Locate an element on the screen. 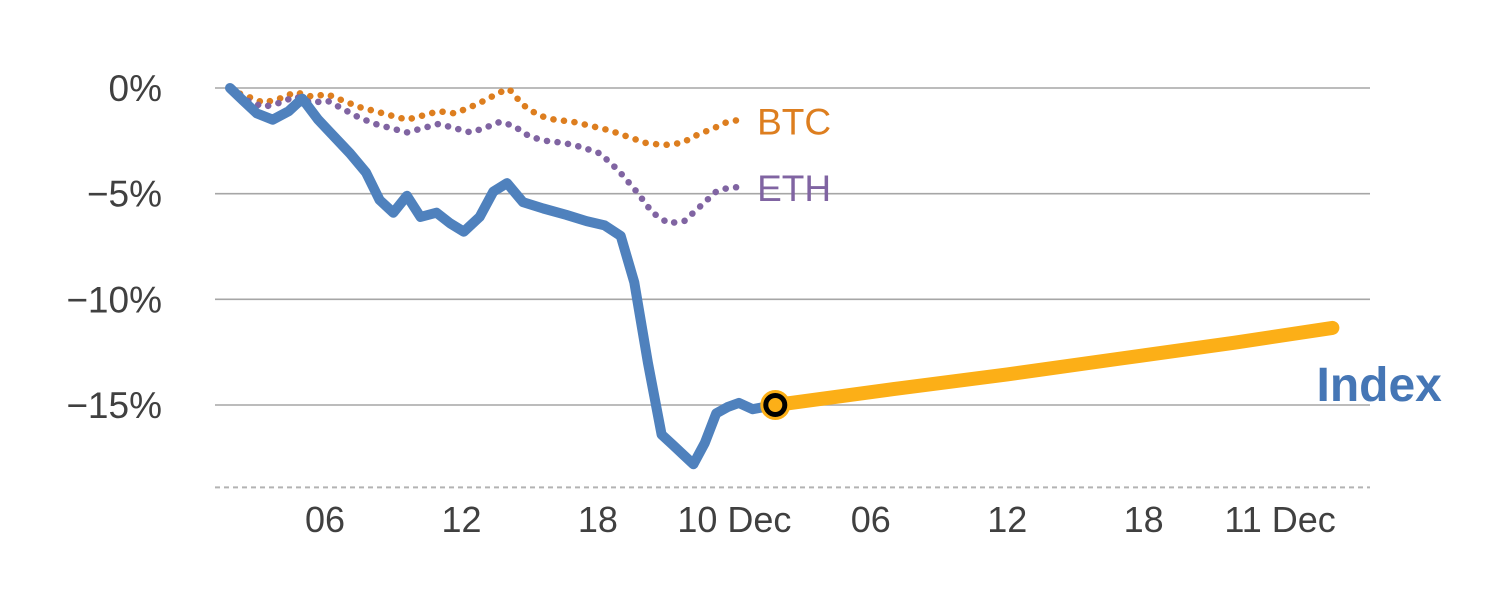 The height and width of the screenshot is (600, 1500). y-tick-label: −15% is located at coordinates (114, 405).